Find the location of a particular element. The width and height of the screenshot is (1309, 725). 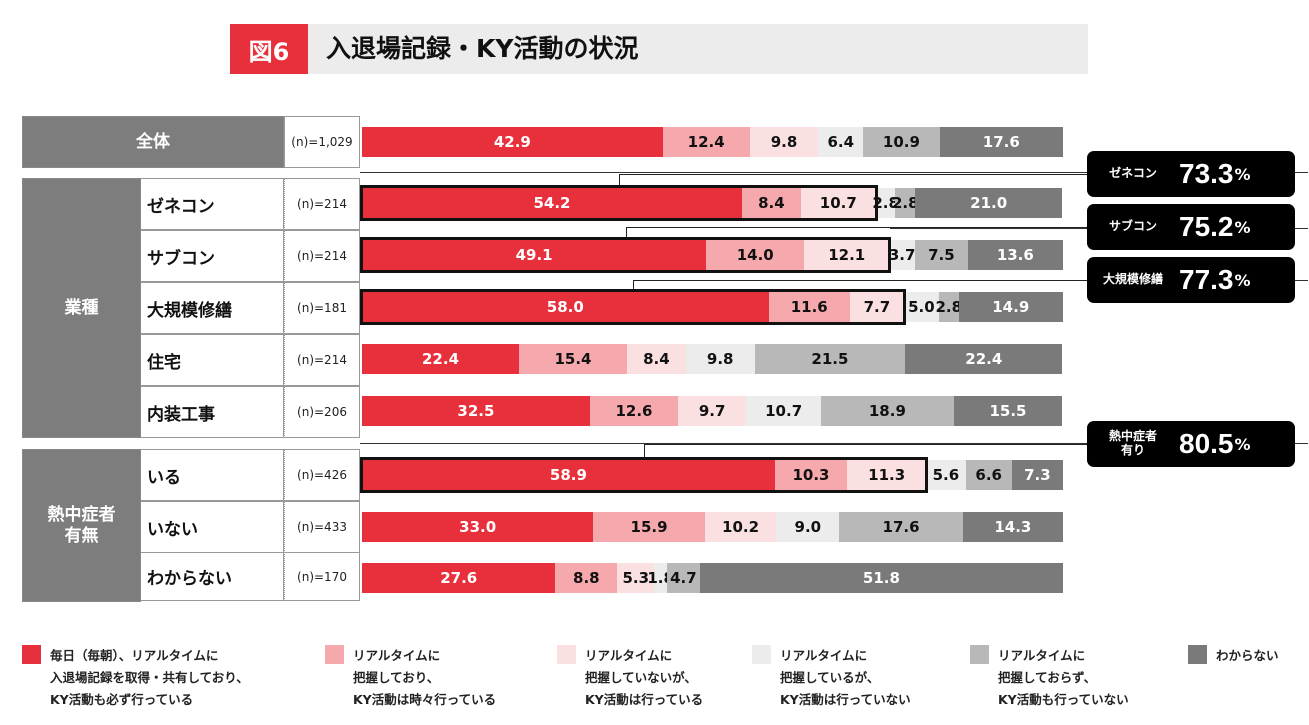

data-label: 14.3 is located at coordinates (1013, 527).